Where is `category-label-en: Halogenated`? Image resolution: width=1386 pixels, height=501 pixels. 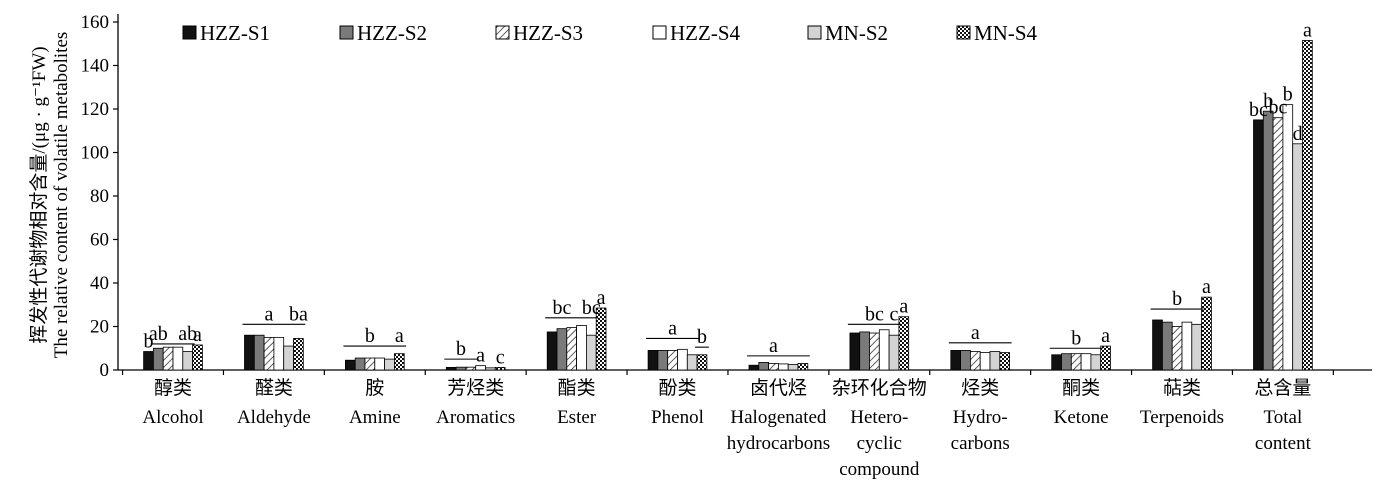
category-label-en: Halogenated is located at coordinates (778, 417).